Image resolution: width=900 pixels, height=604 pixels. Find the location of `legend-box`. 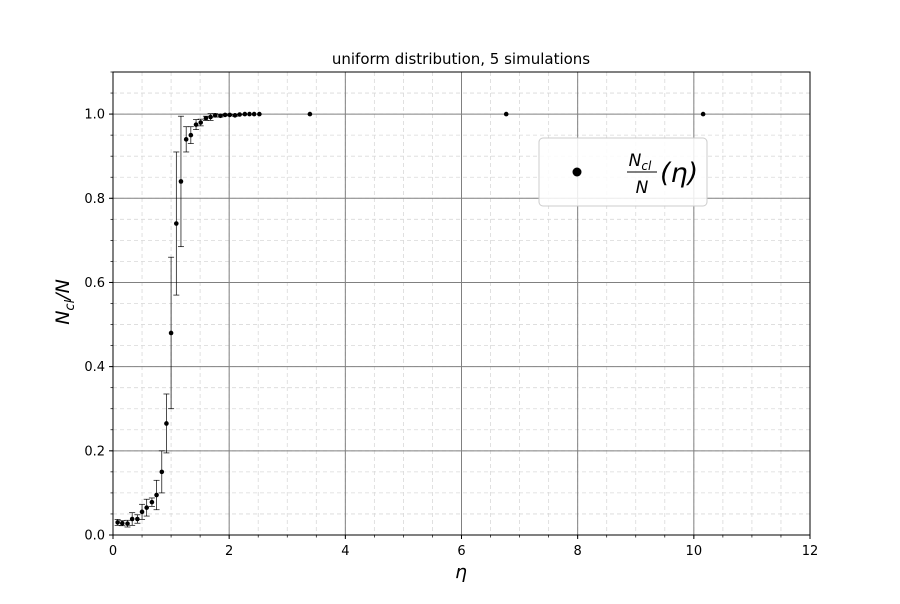

legend-box is located at coordinates (623, 172).